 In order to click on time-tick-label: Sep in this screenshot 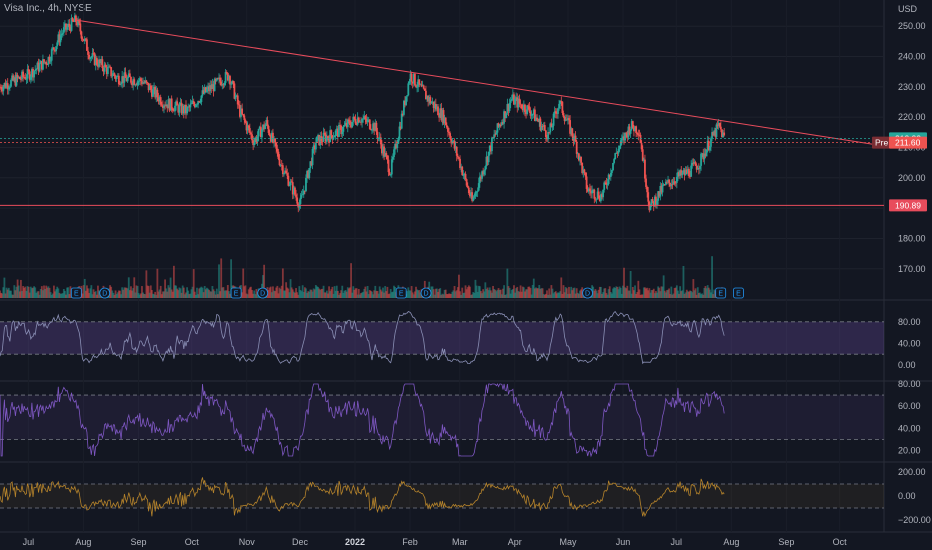, I will do `click(138, 542)`.